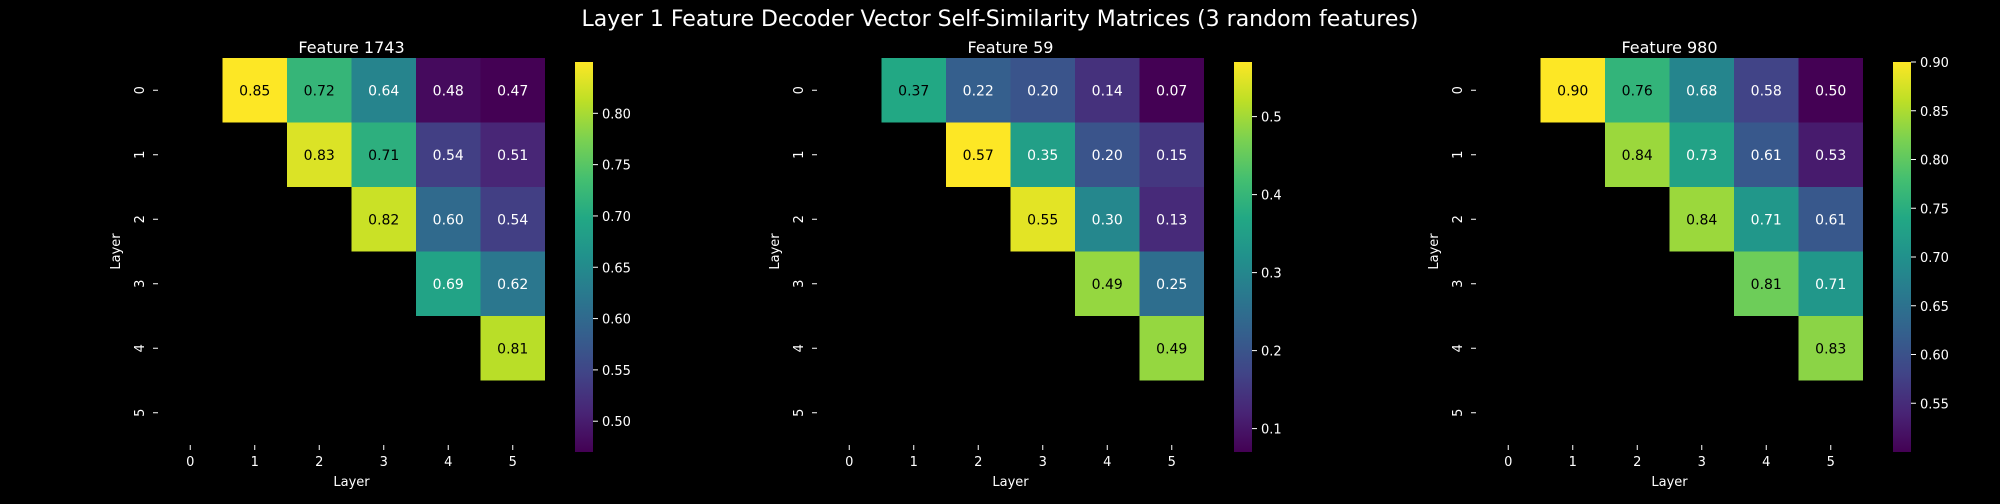  Describe the element at coordinates (978, 462) in the screenshot. I see `x-tick-label: 2` at that location.